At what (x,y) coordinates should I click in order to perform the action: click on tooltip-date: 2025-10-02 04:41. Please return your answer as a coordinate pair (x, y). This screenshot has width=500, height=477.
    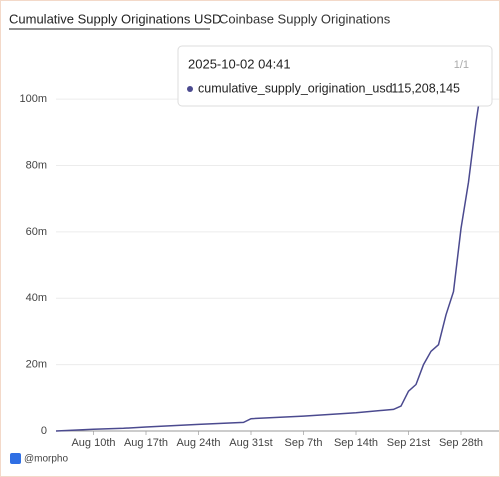
    Looking at the image, I should click on (239, 63).